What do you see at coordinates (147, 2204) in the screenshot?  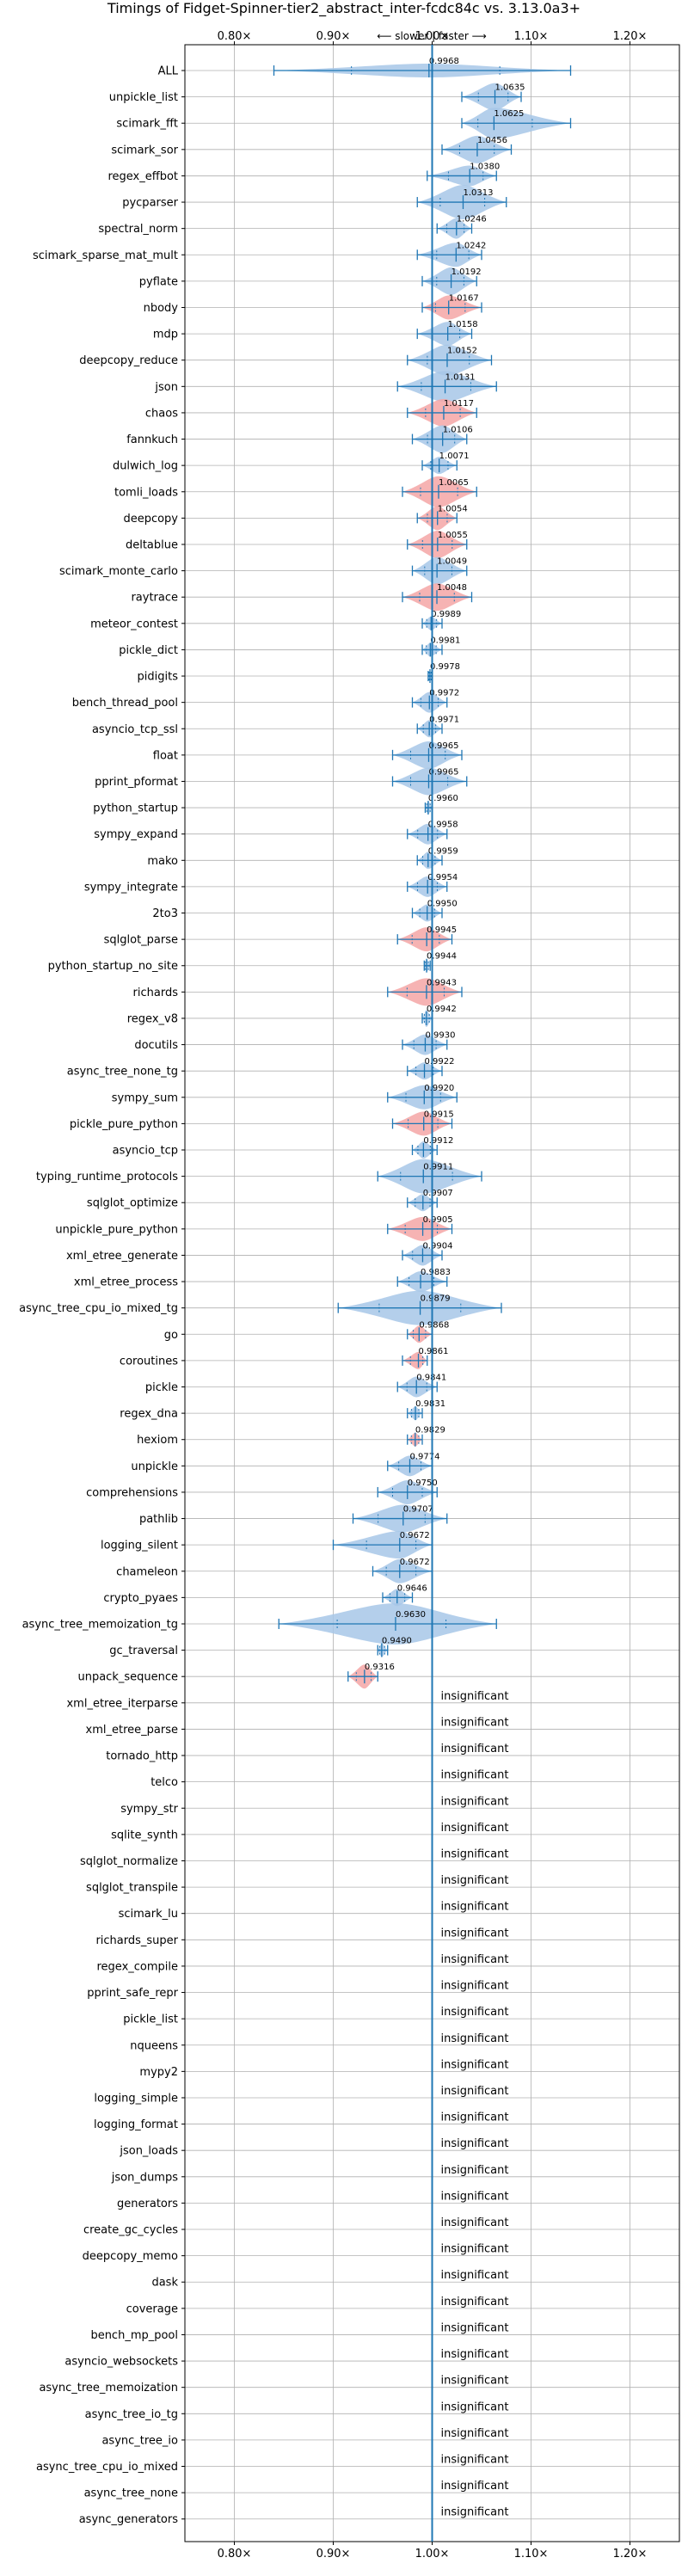 I see `category-label: generators` at bounding box center [147, 2204].